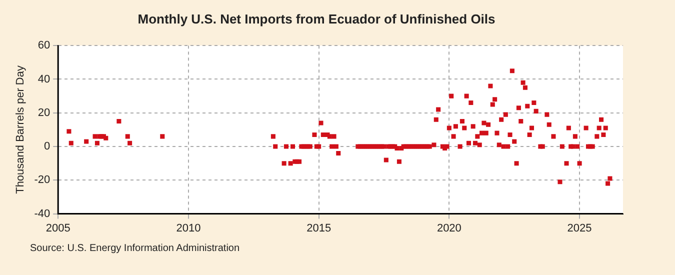  Describe the element at coordinates (579, 228) in the screenshot. I see `x-tick-label: 2025` at that location.